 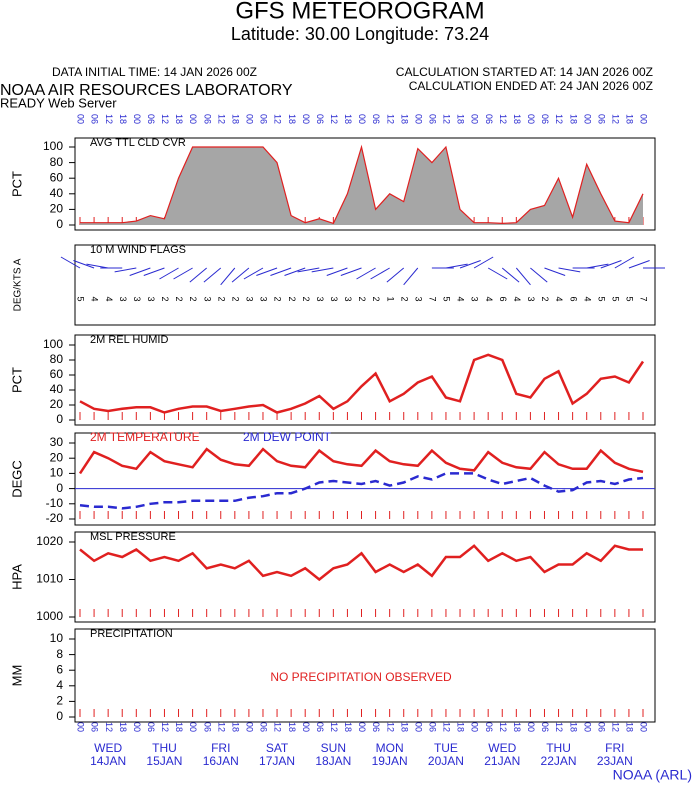 I want to click on panel-title: MSL PRESSURE, so click(x=133, y=537).